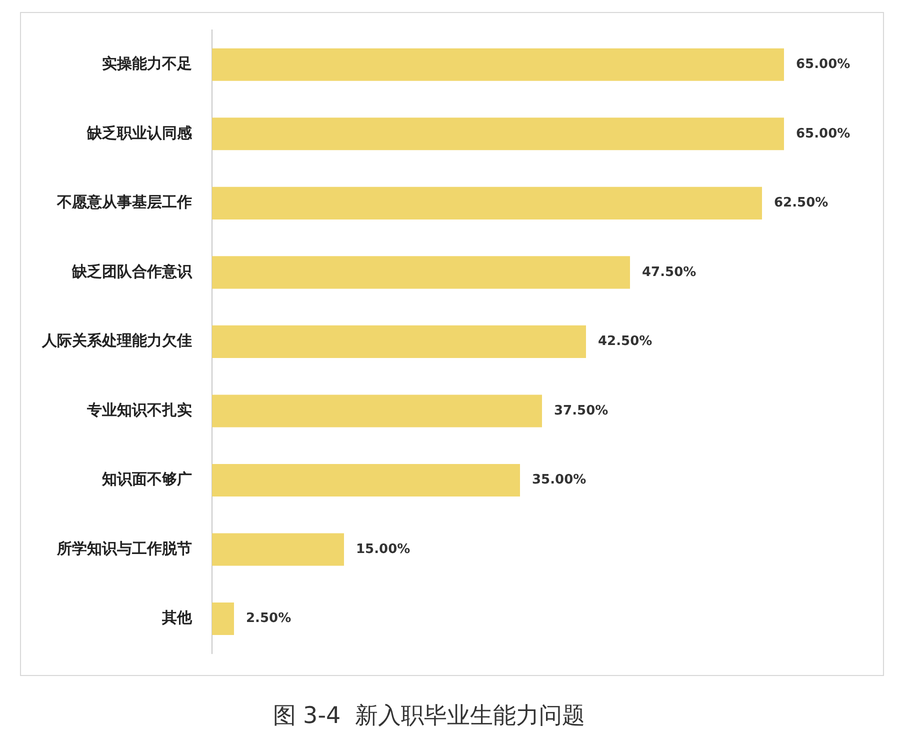 This screenshot has width=918, height=743. I want to click on y-tick-label: 实操能力不足, so click(147, 63).